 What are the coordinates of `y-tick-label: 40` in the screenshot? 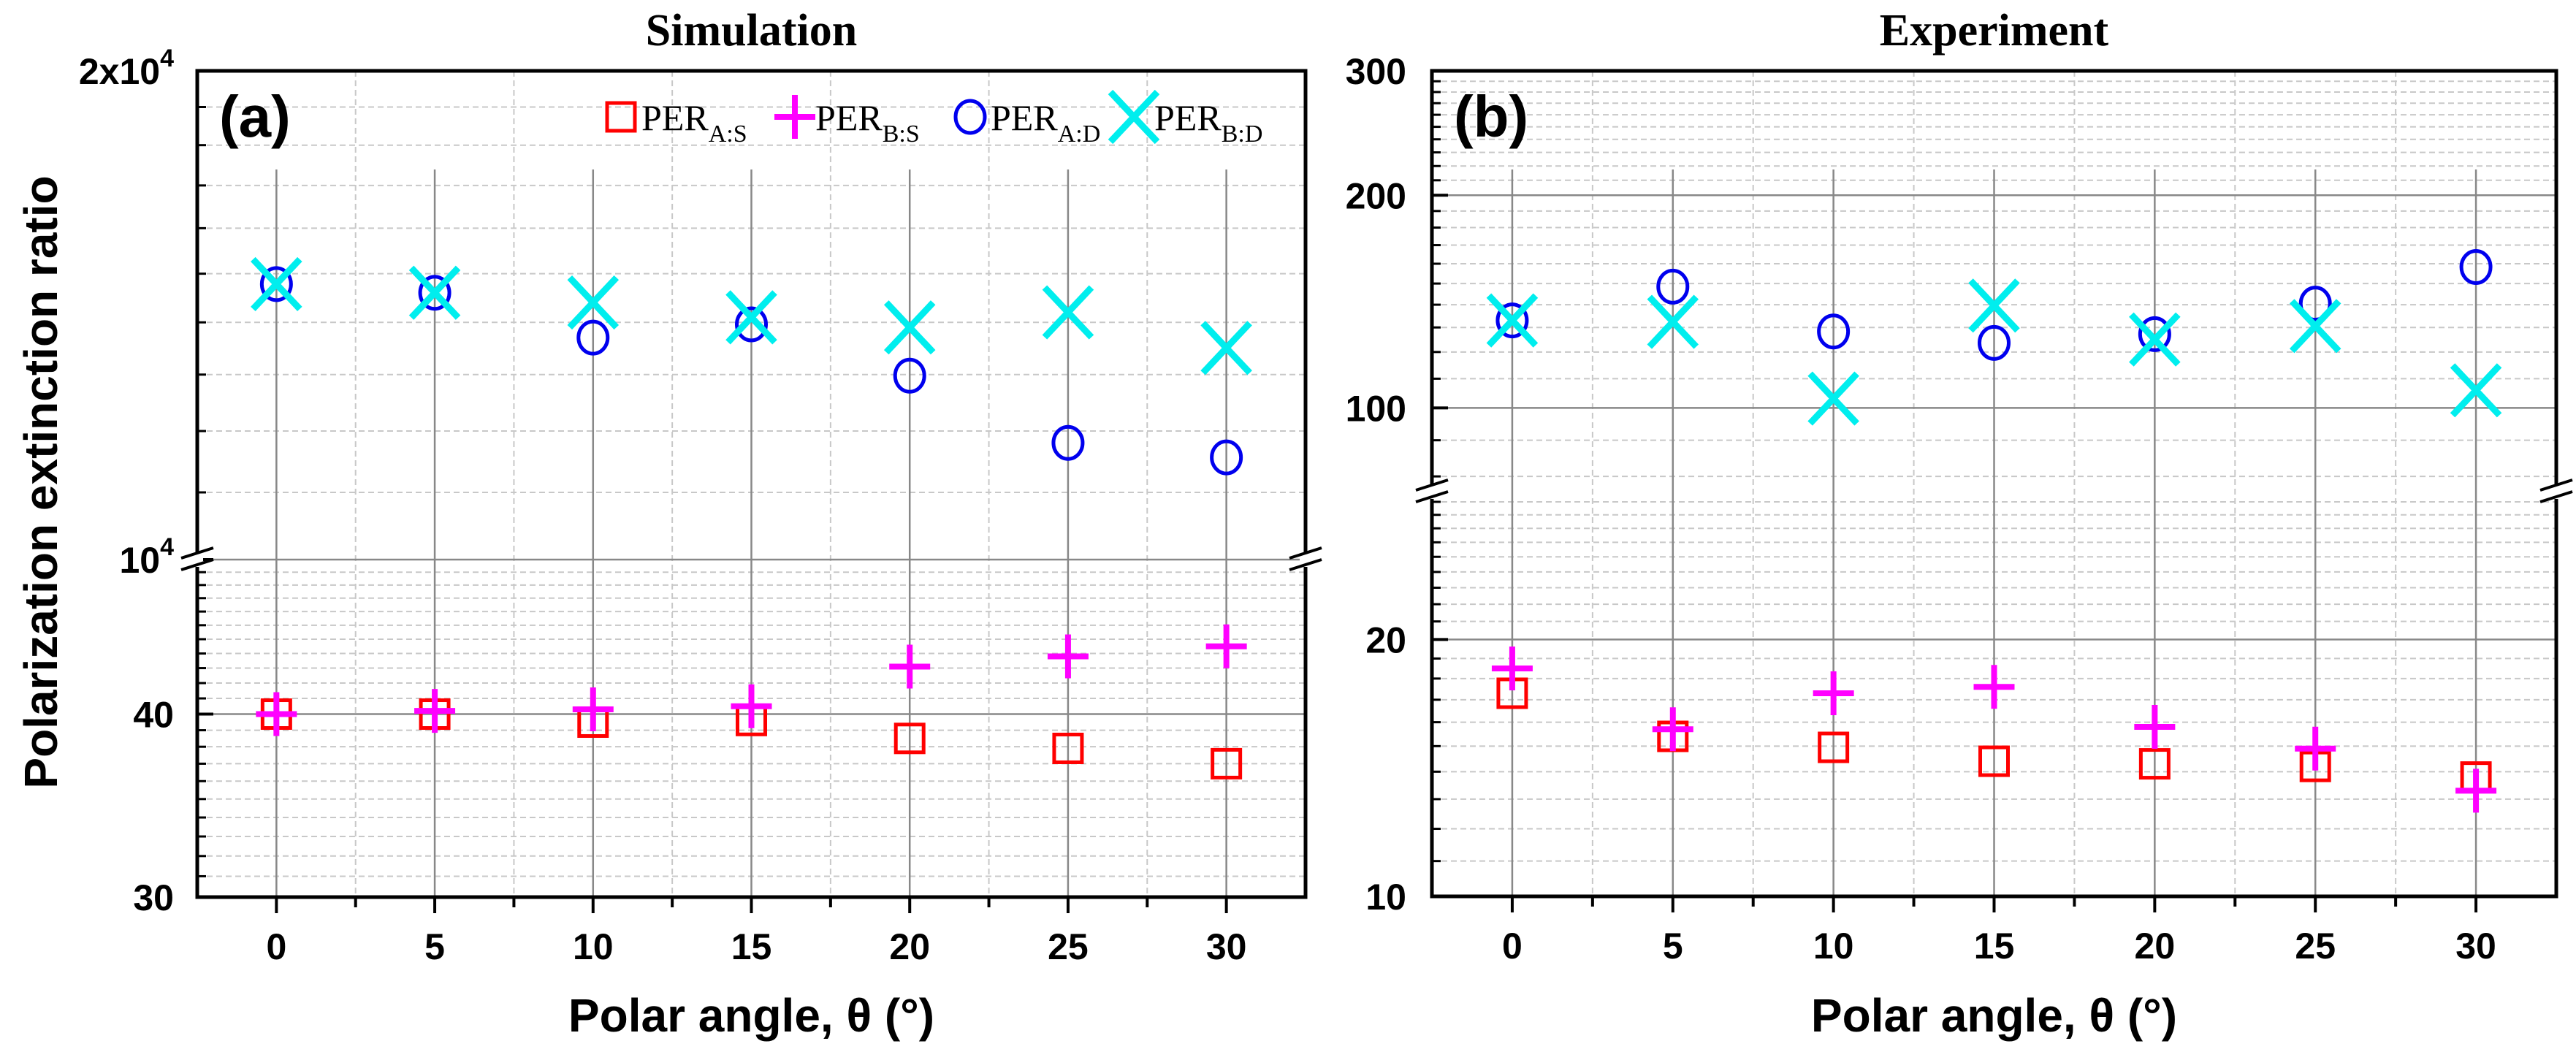 It's located at (153, 715).